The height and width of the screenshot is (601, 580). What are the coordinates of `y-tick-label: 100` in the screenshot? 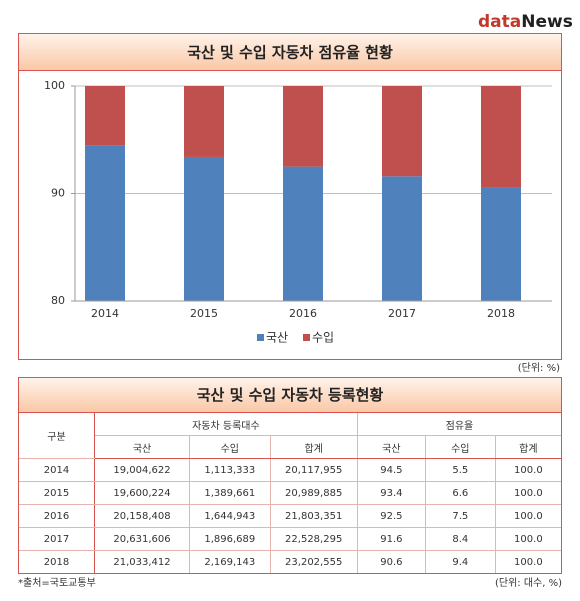 It's located at (54, 85).